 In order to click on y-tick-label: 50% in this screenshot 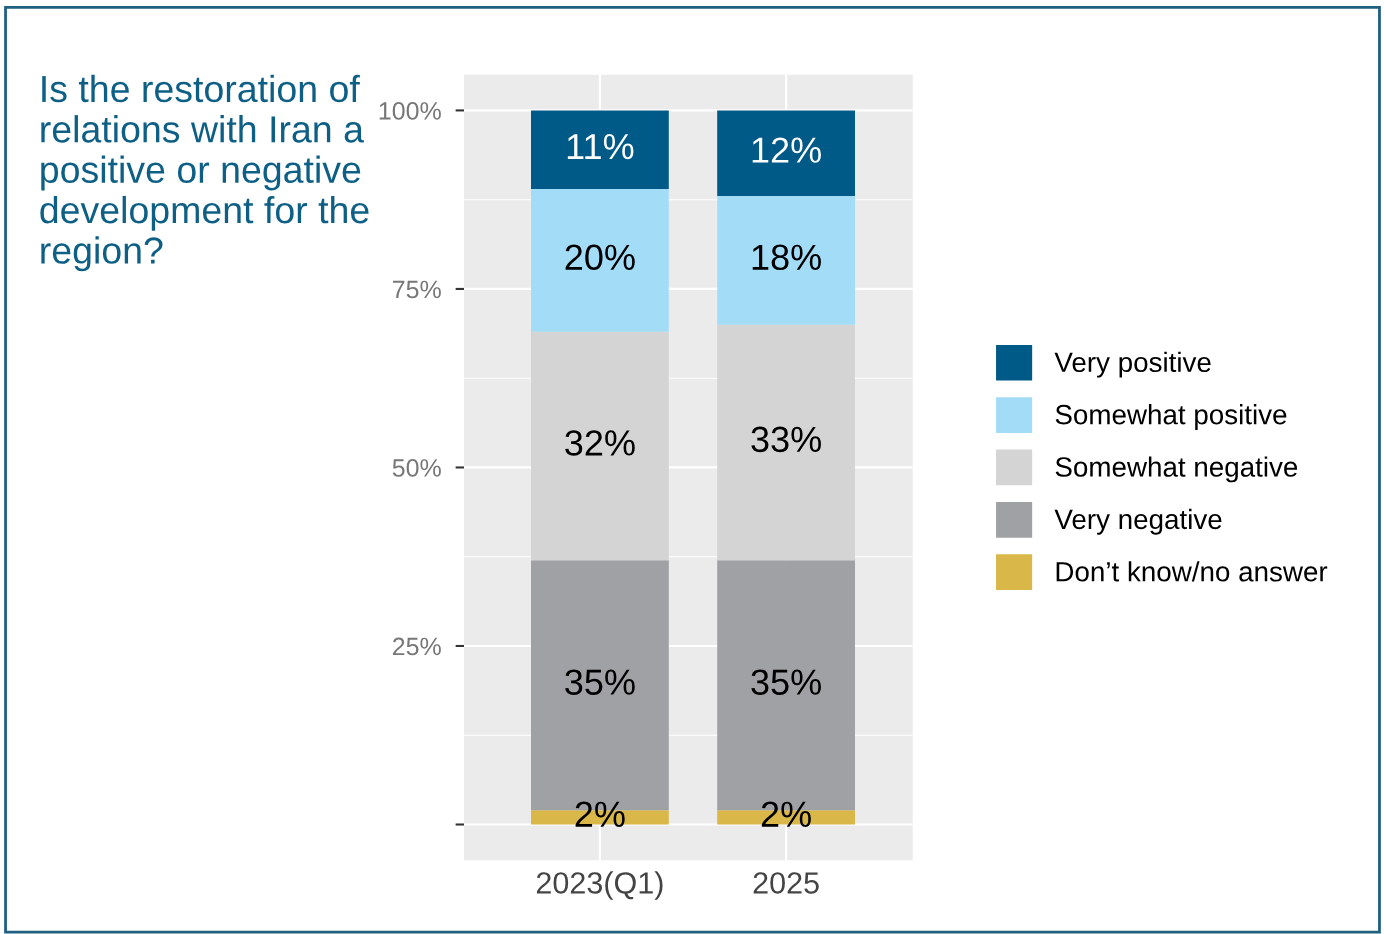, I will do `click(416, 468)`.